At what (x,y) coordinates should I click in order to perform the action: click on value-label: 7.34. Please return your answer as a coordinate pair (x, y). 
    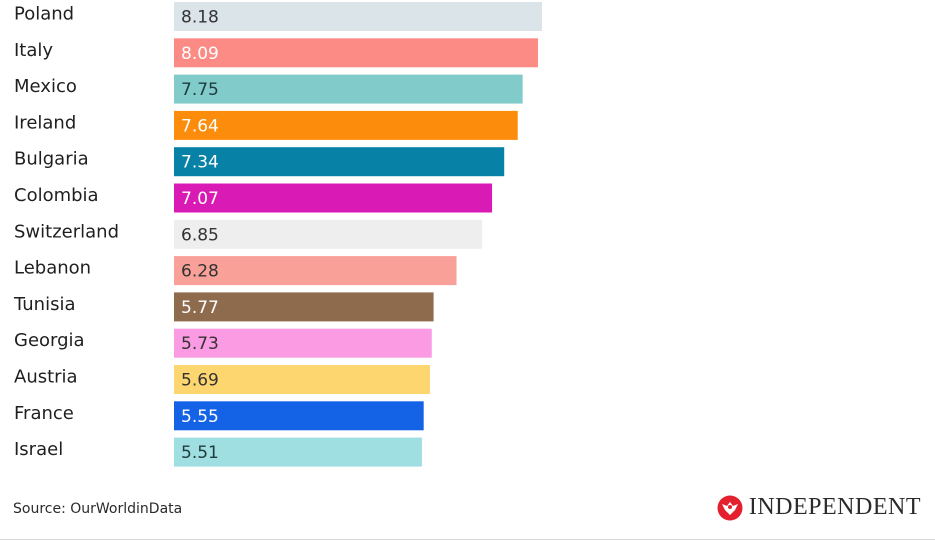
    Looking at the image, I should click on (200, 163).